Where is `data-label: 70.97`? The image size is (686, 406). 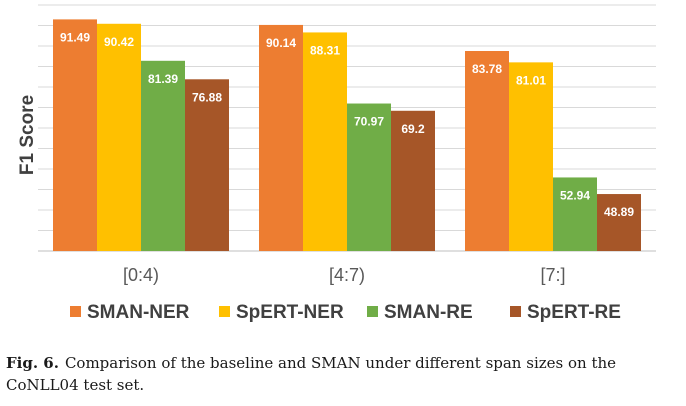
data-label: 70.97 is located at coordinates (369, 122).